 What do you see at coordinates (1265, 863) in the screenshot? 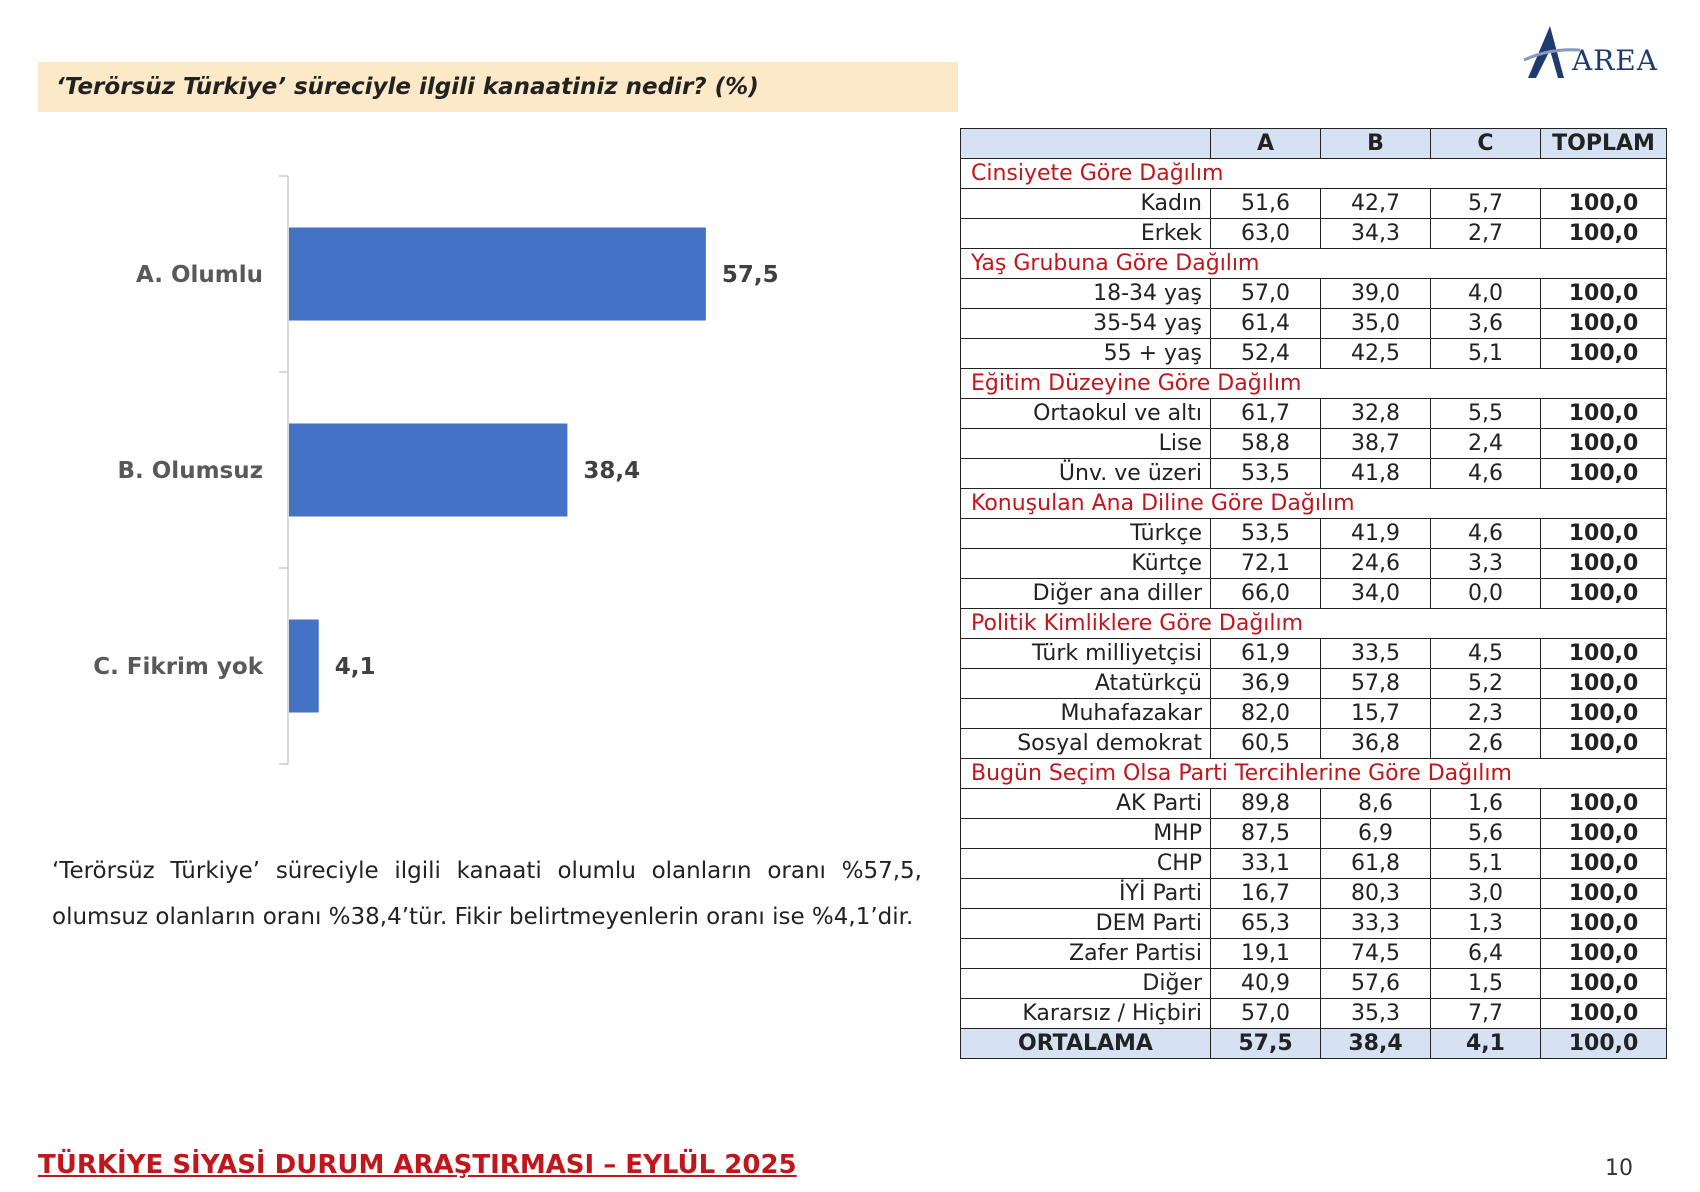
I see `table-cell: 33,1` at bounding box center [1265, 863].